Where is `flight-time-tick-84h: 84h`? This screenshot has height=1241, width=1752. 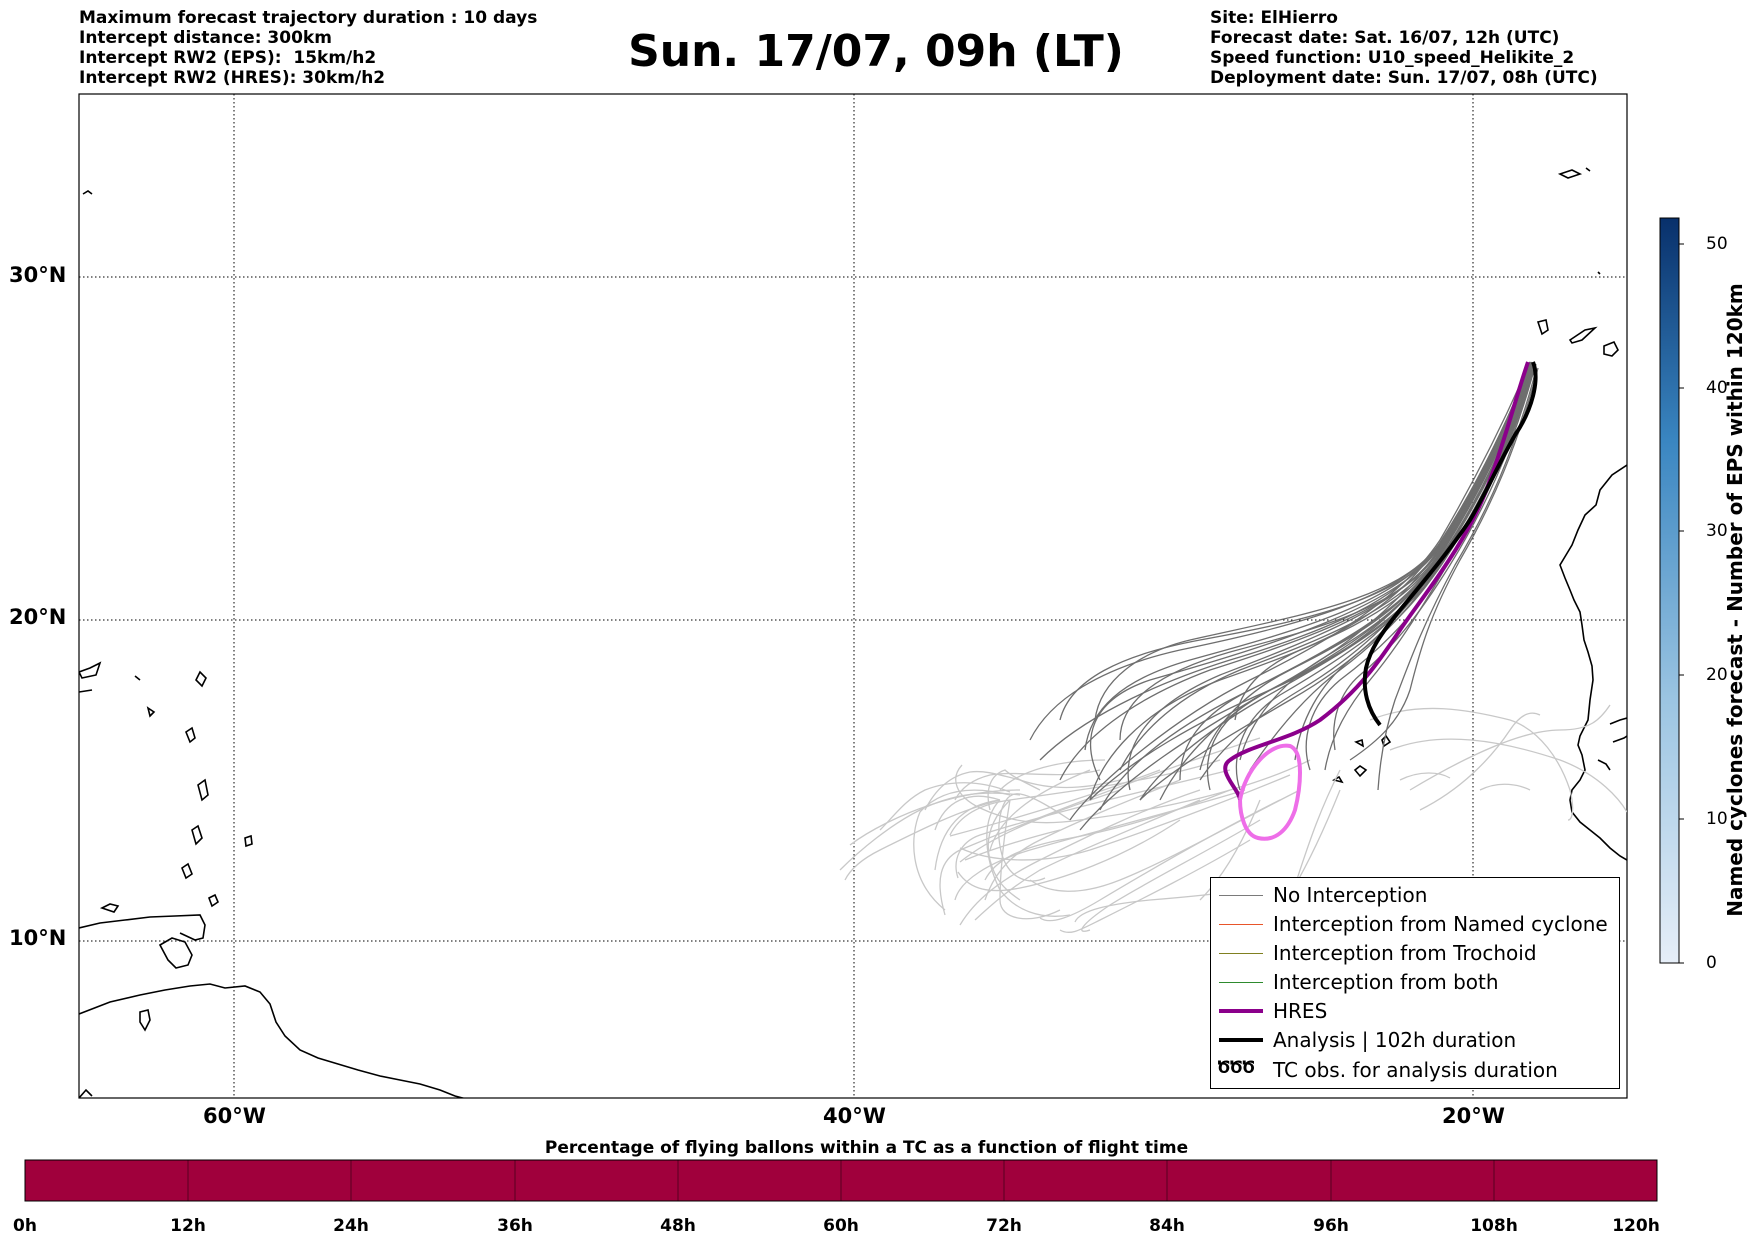 flight-time-tick-84h: 84h is located at coordinates (1167, 1226).